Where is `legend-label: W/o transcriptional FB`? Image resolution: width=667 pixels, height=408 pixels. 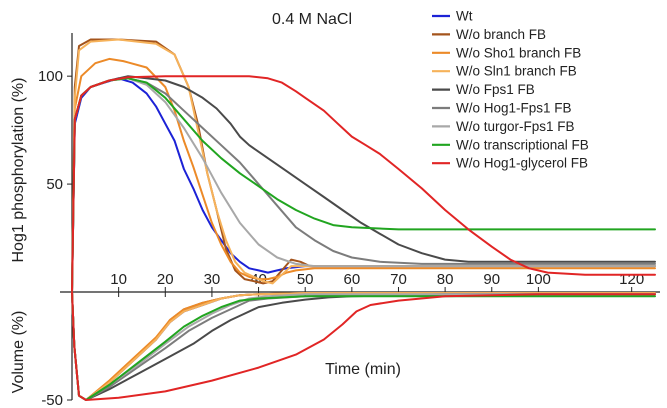
legend-label: W/o transcriptional FB is located at coordinates (522, 144).